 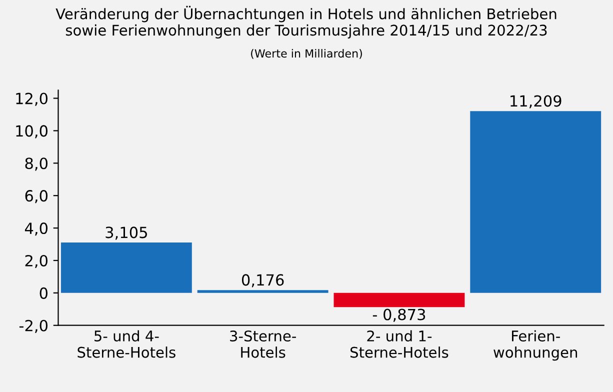 What do you see at coordinates (536, 345) in the screenshot?
I see `x-tick-label: Ferien- wohnungen` at bounding box center [536, 345].